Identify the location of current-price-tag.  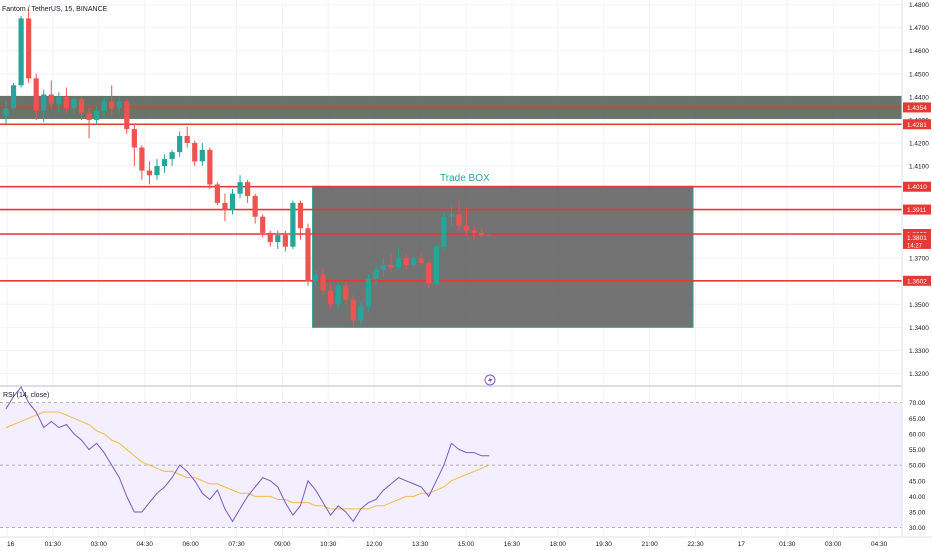
(917, 240).